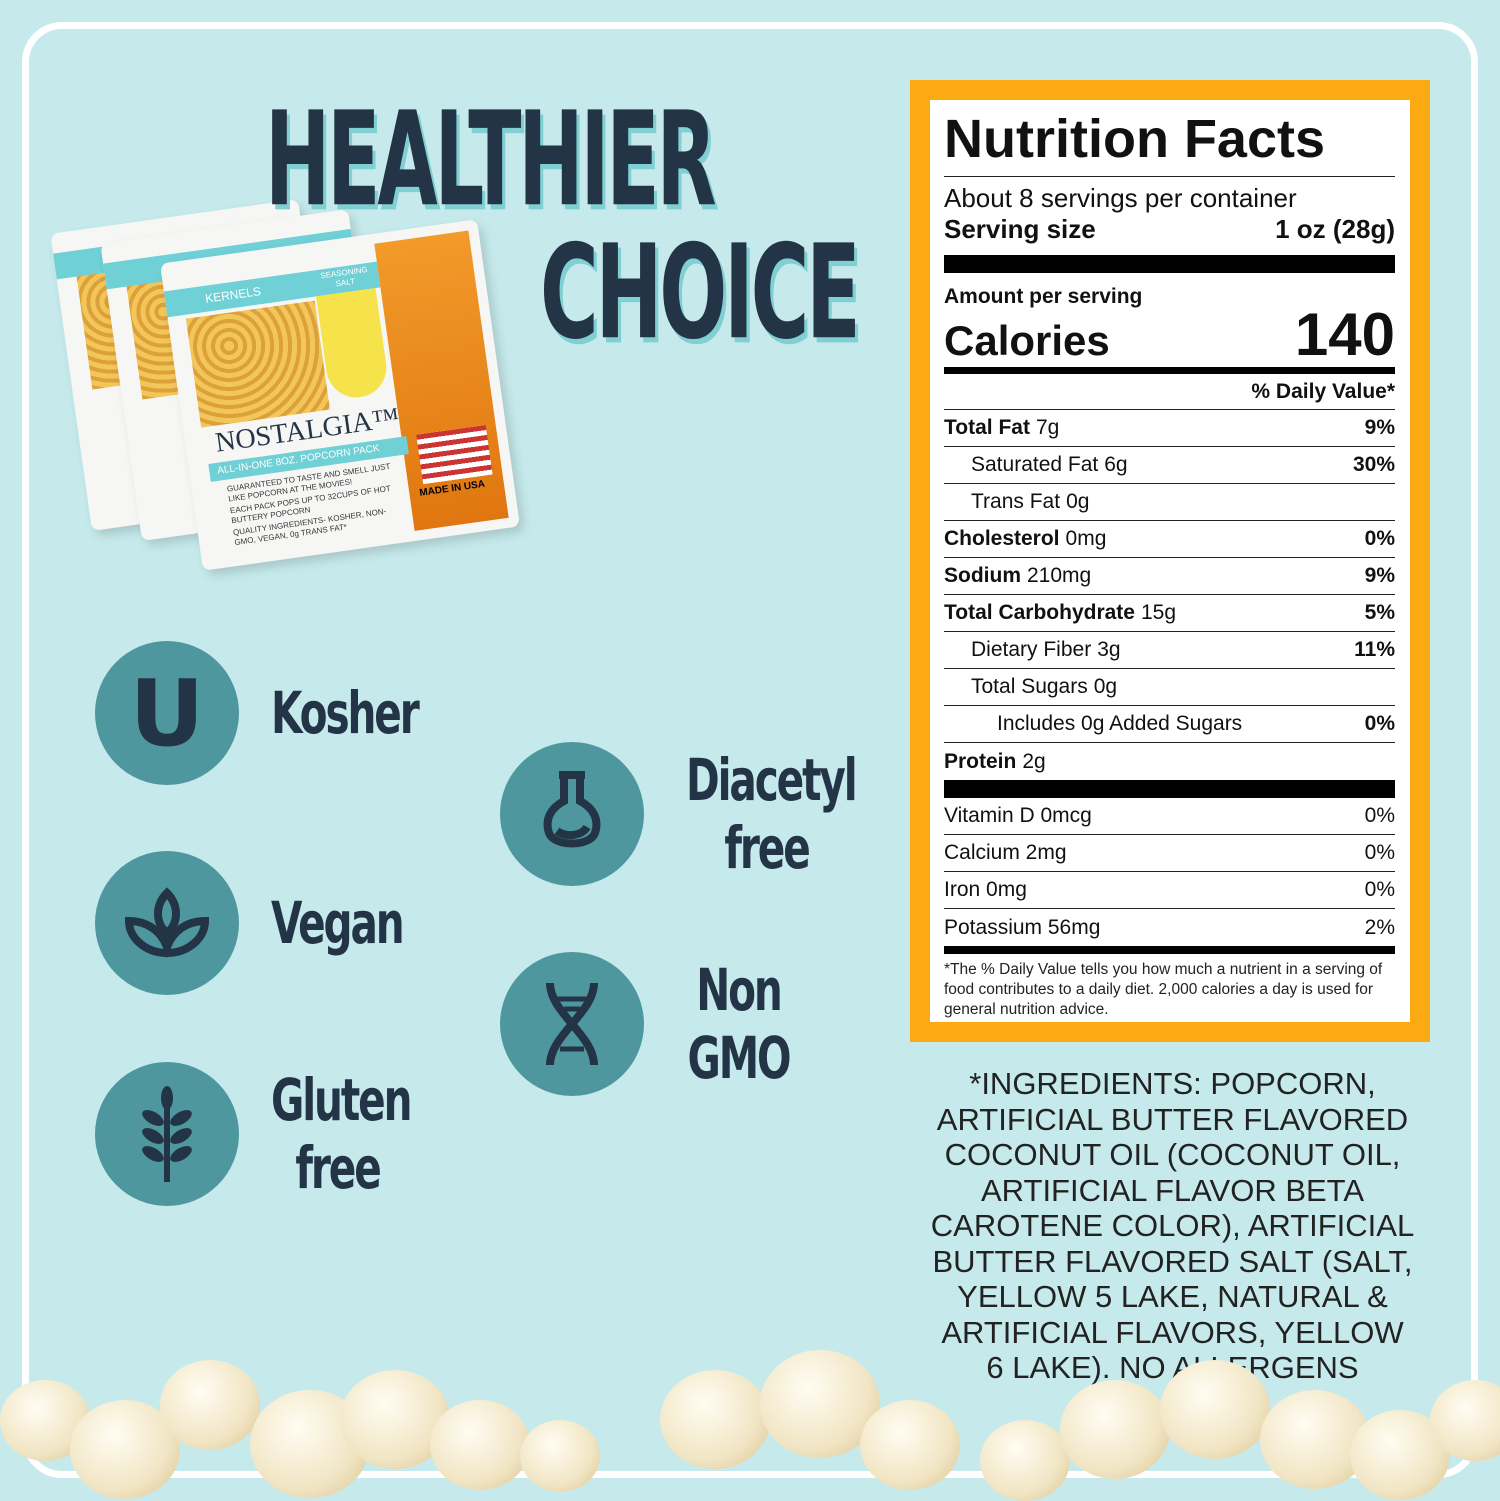 Image resolution: width=1500 pixels, height=1501 pixels. What do you see at coordinates (1109, 649) in the screenshot?
I see `nutrient-amount: 3g` at bounding box center [1109, 649].